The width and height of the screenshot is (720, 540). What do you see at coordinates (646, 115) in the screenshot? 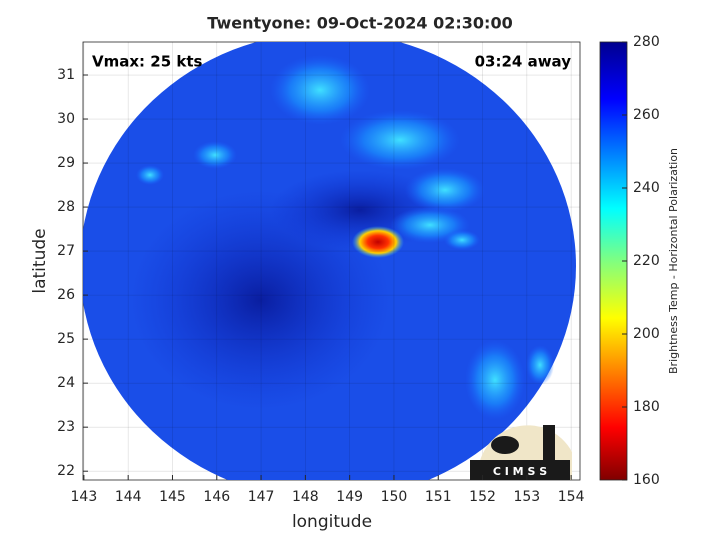
I see `colorbar-tick-label: 260` at bounding box center [646, 115].